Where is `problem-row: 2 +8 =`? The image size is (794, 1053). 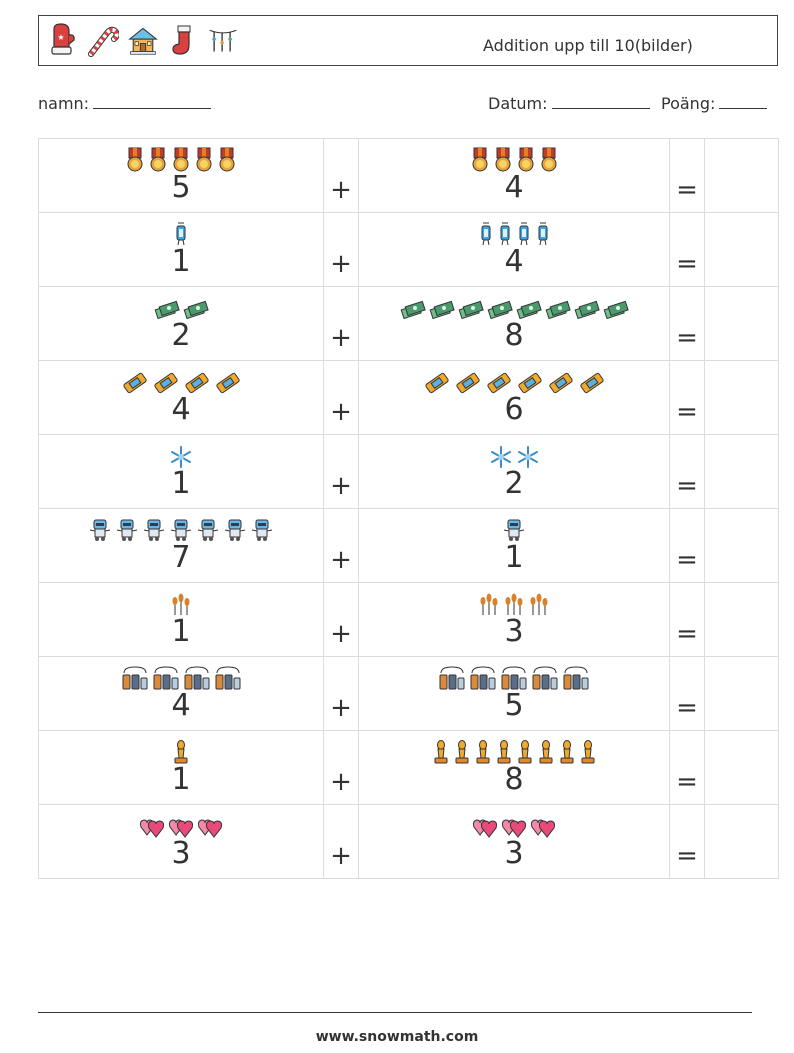
problem-row: 2 +8 = is located at coordinates (408, 323).